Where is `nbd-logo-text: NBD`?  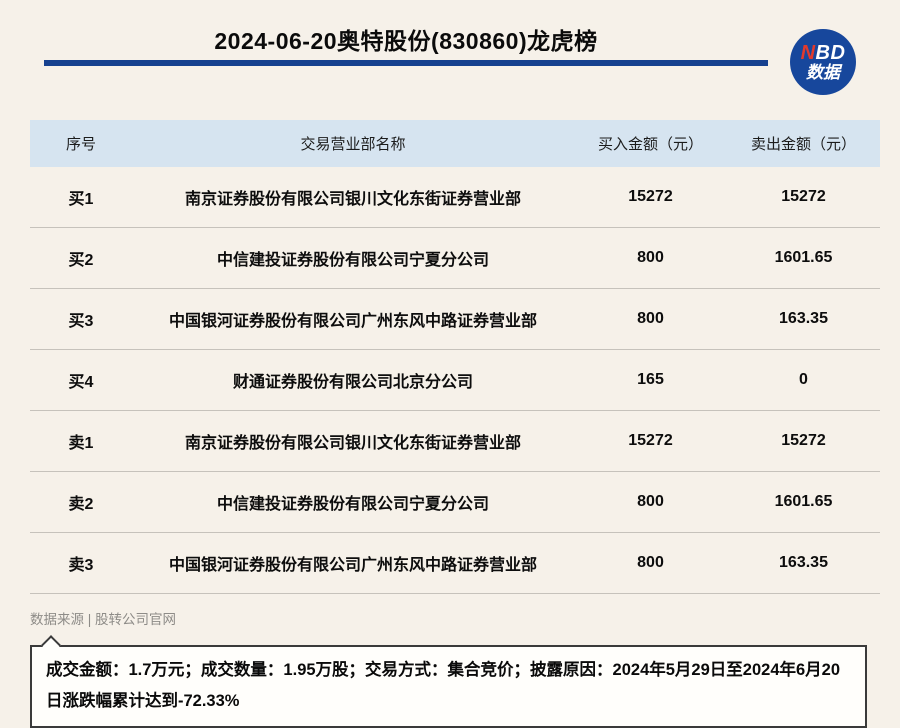 nbd-logo-text: NBD is located at coordinates (823, 52).